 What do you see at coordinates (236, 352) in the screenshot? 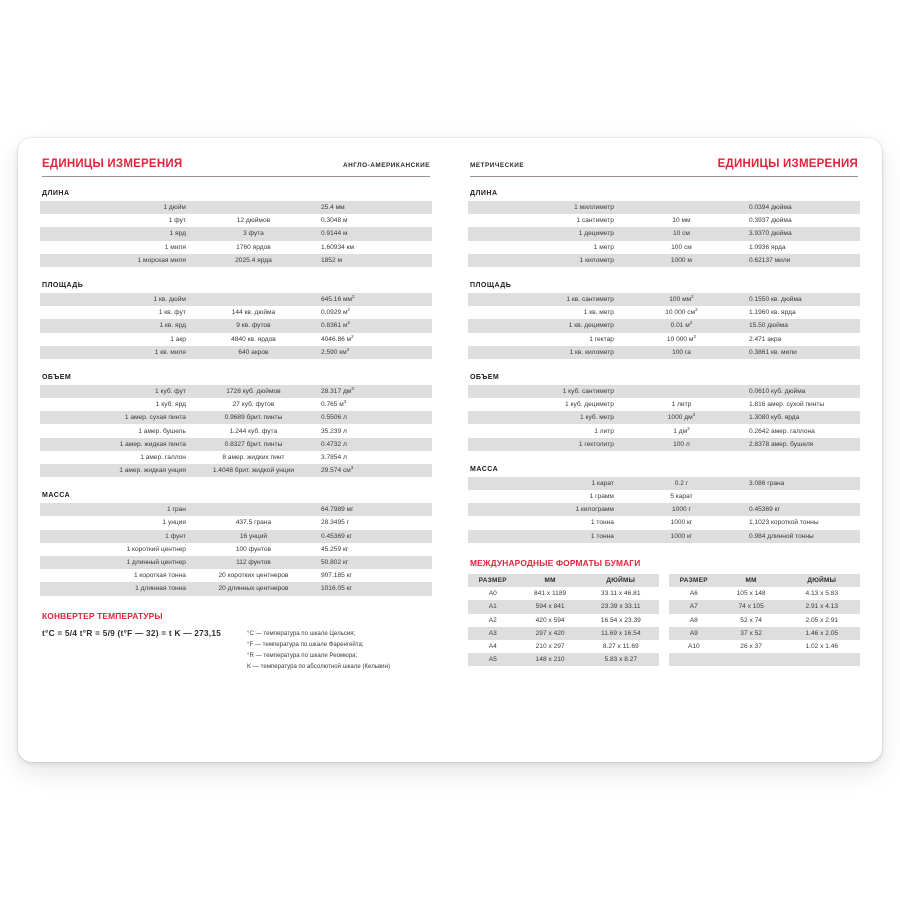
I see `table-row: 1 кв. миля 640 акров 2.590 км2` at bounding box center [236, 352].